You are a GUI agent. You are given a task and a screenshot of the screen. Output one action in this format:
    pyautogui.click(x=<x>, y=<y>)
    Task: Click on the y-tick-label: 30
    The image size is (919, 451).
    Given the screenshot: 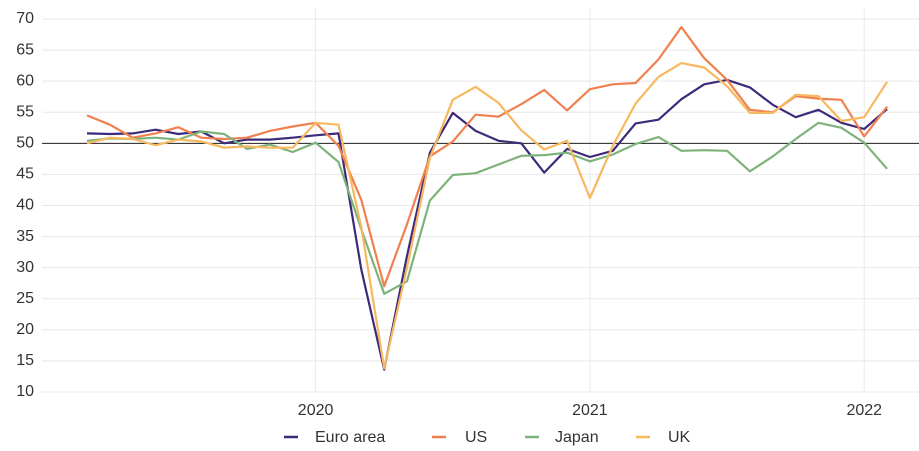 What is the action you would take?
    pyautogui.click(x=25, y=267)
    